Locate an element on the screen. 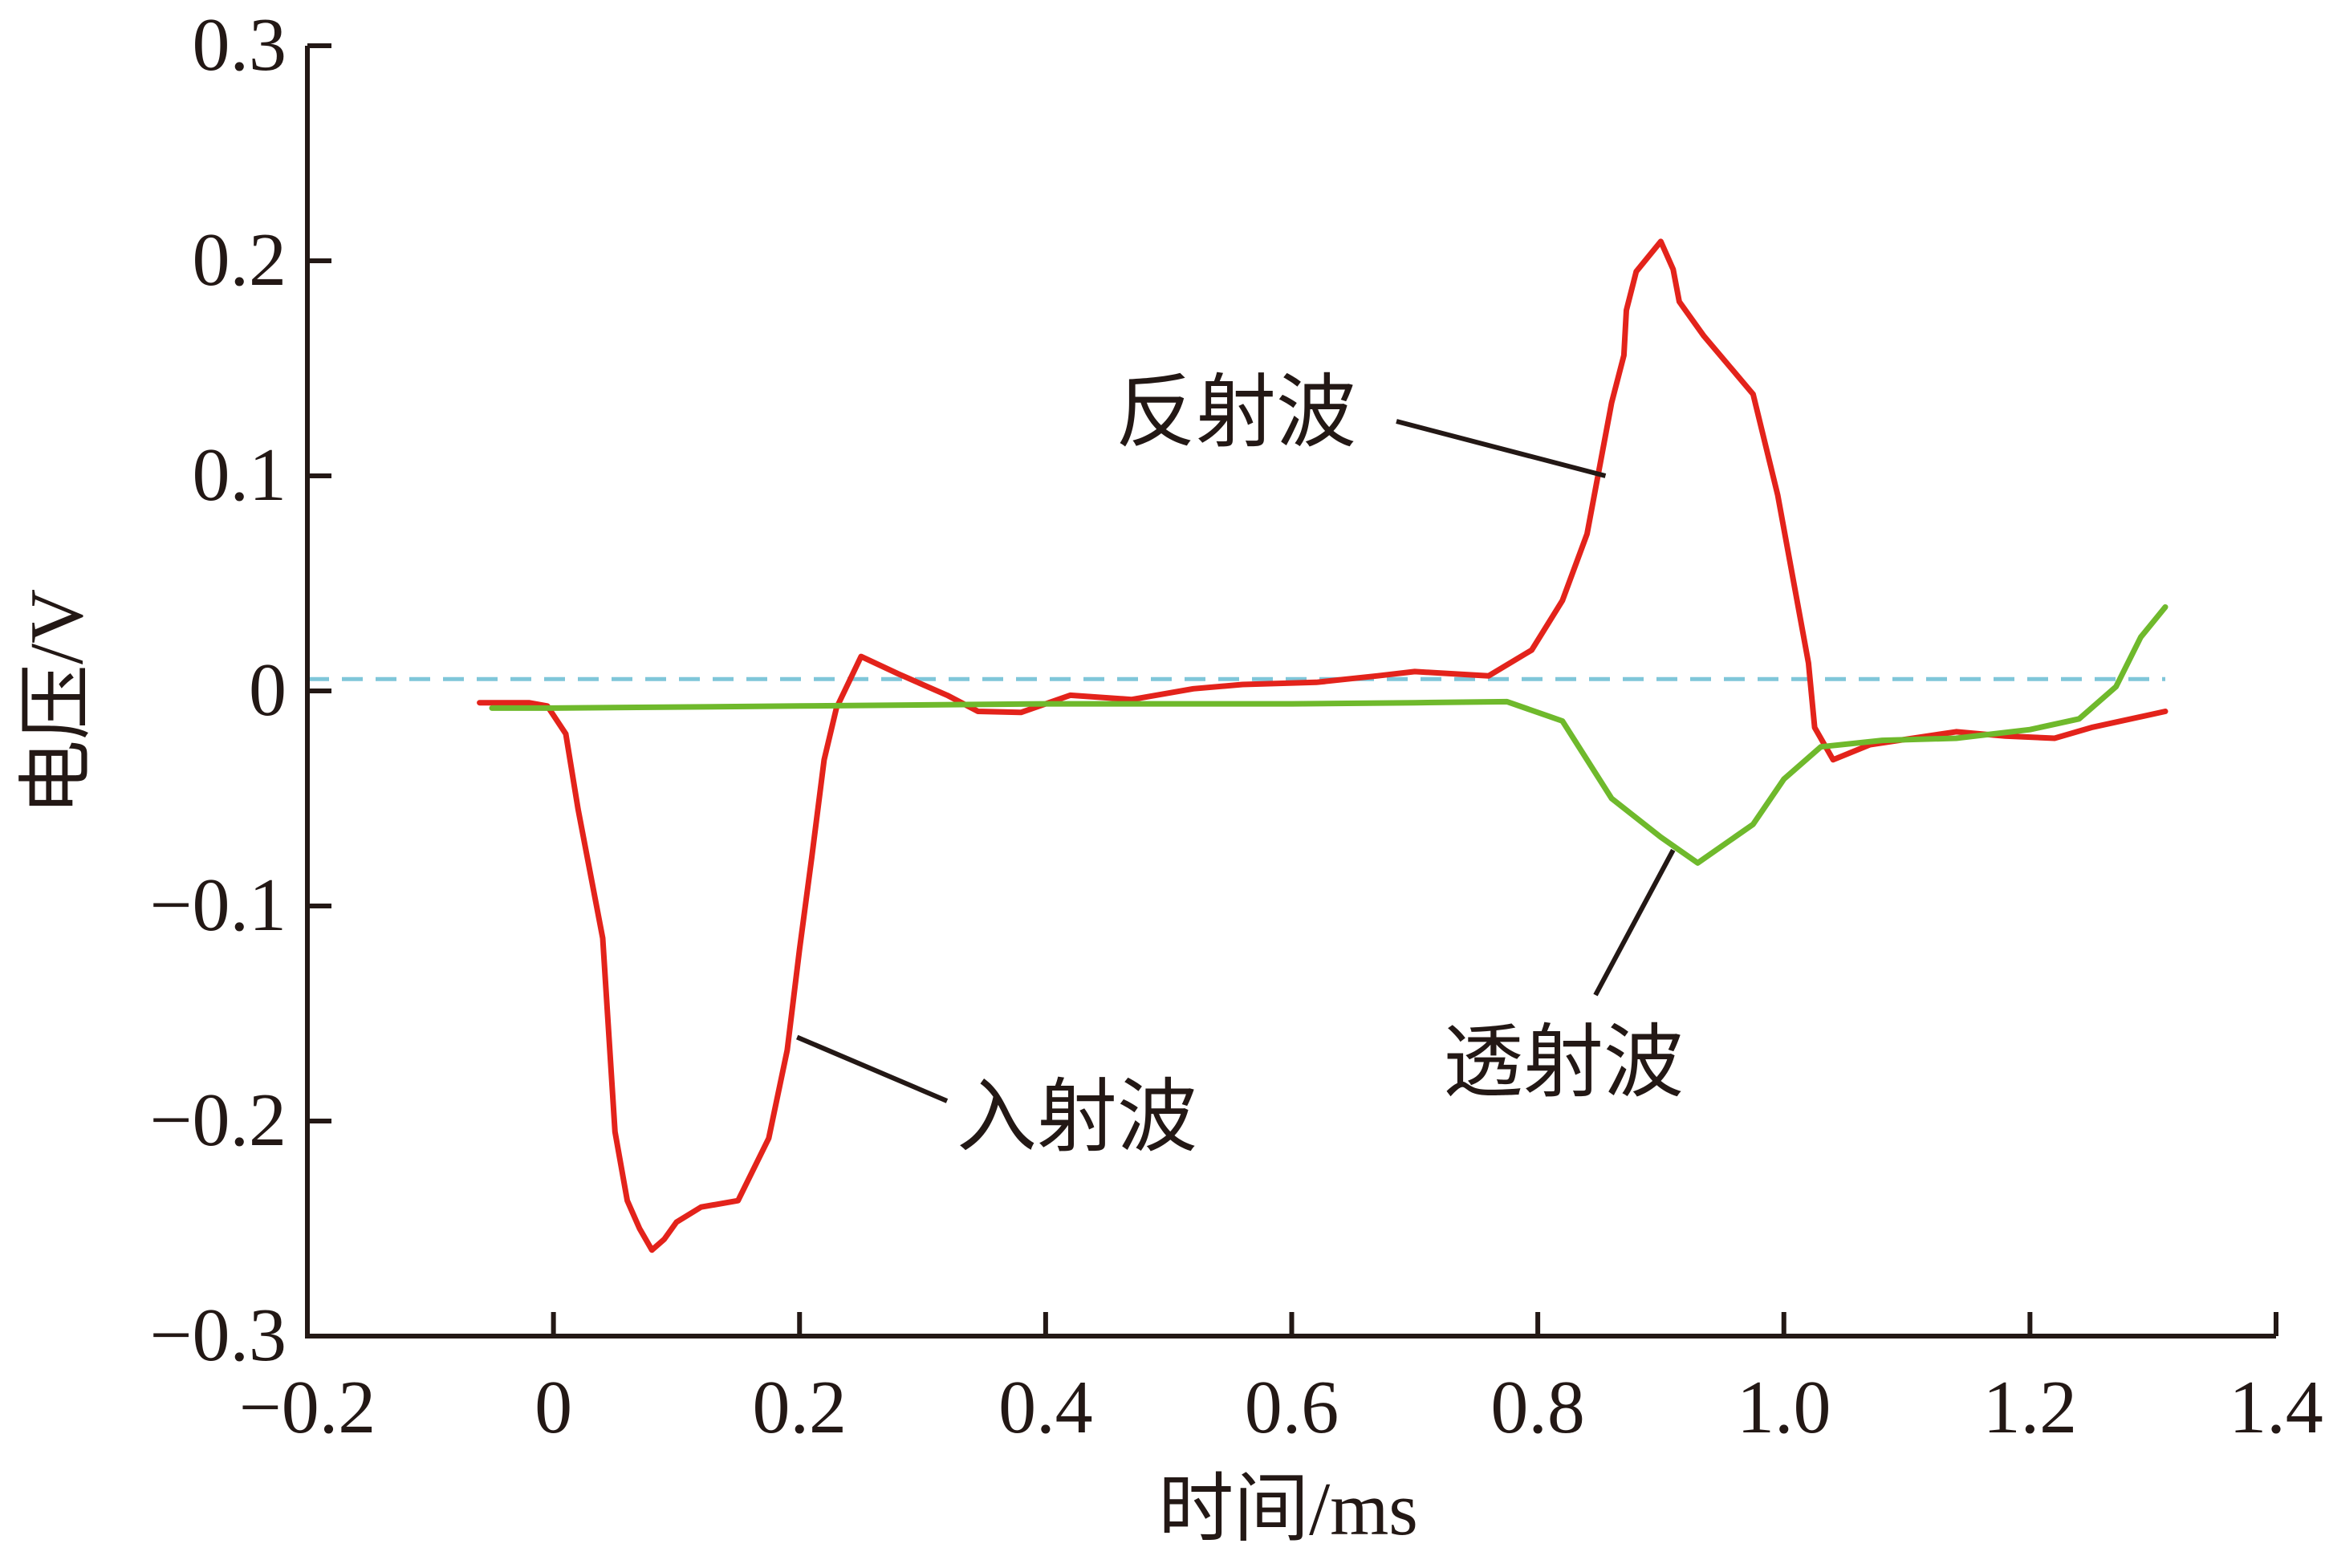  x-axis-title: 时间/ms is located at coordinates (1288, 1509).